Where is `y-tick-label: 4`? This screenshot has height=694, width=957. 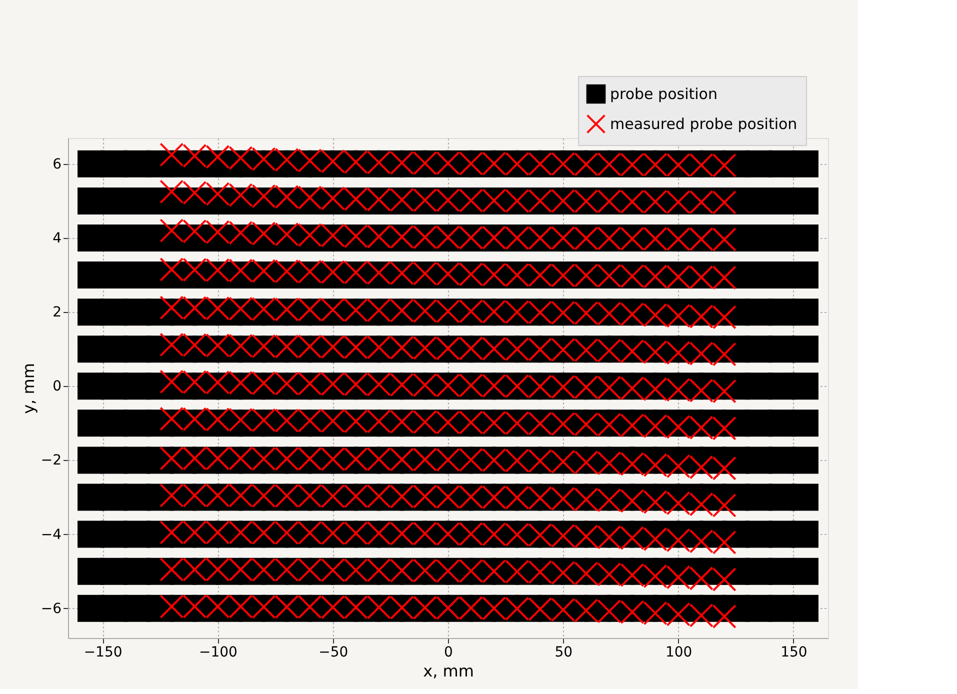
y-tick-label: 4 is located at coordinates (57, 238).